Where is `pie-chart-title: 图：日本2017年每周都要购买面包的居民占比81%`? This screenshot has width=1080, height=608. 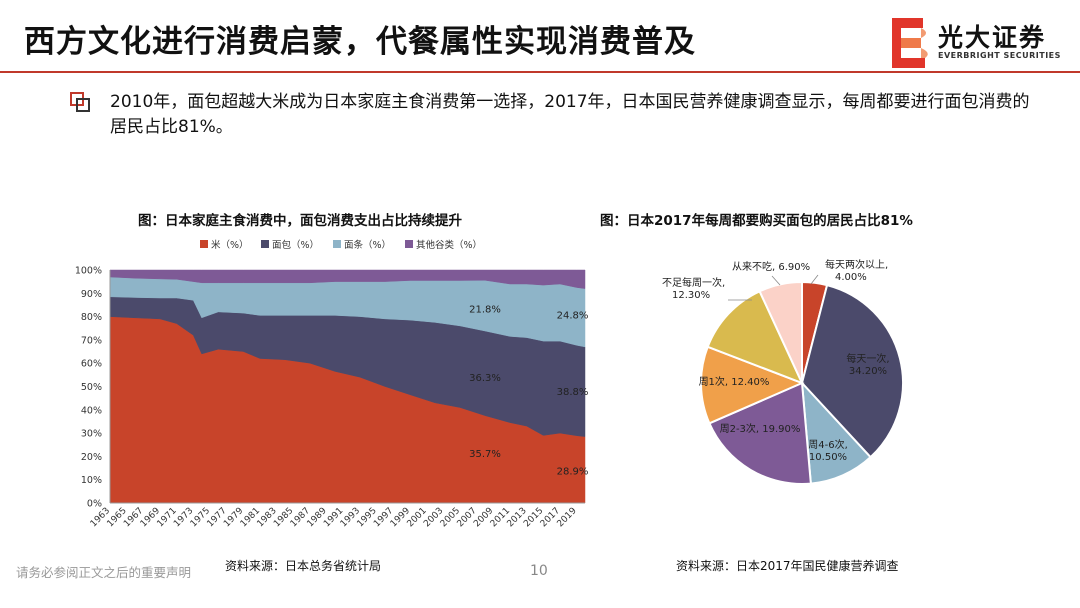 pie-chart-title: 图：日本2017年每周都要购买面包的居民占比81% is located at coordinates (756, 221).